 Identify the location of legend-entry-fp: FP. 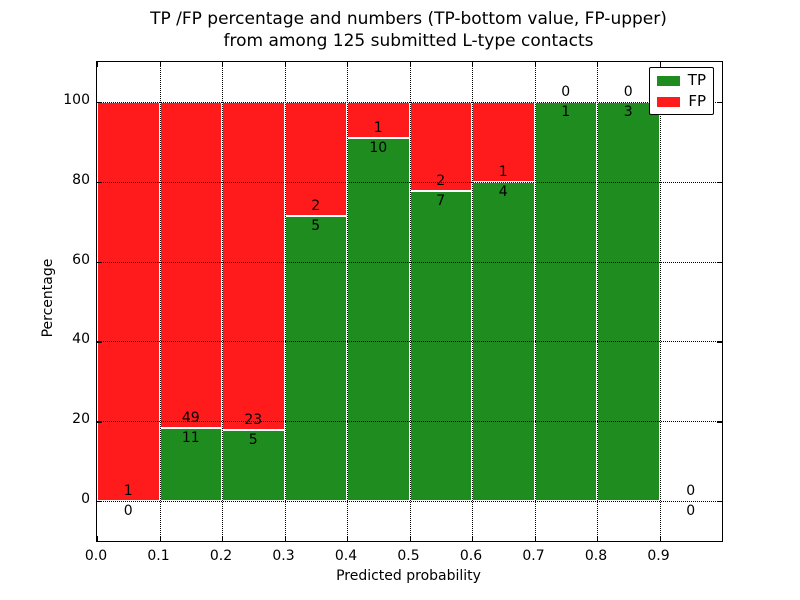
(681, 101).